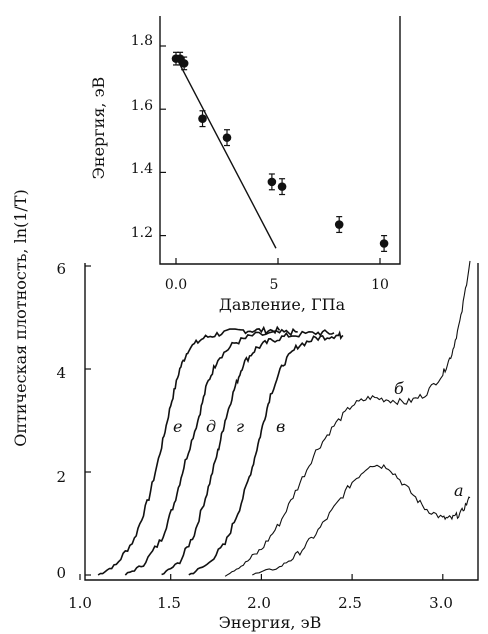 This screenshot has height=634, width=488. Describe the element at coordinates (259, 603) in the screenshot. I see `main-xtick-label-2: 2.0` at that location.